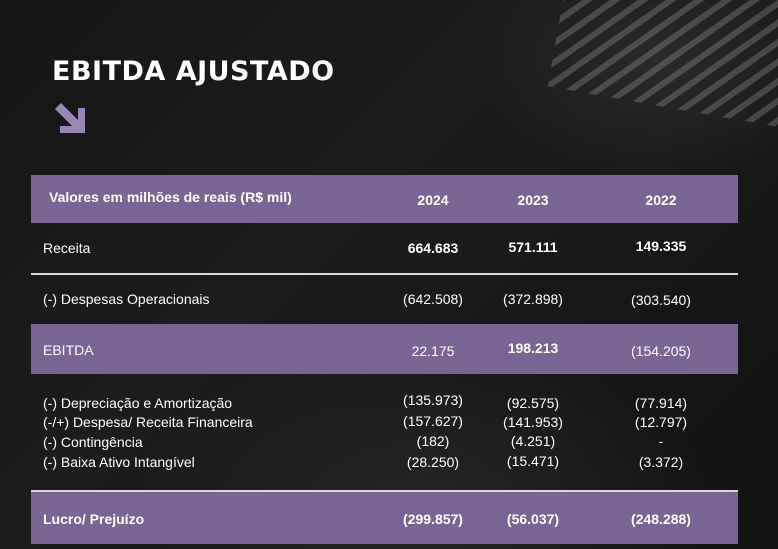 Image resolution: width=778 pixels, height=549 pixels. Describe the element at coordinates (533, 519) in the screenshot. I see `value-2023: (56.037)` at that location.